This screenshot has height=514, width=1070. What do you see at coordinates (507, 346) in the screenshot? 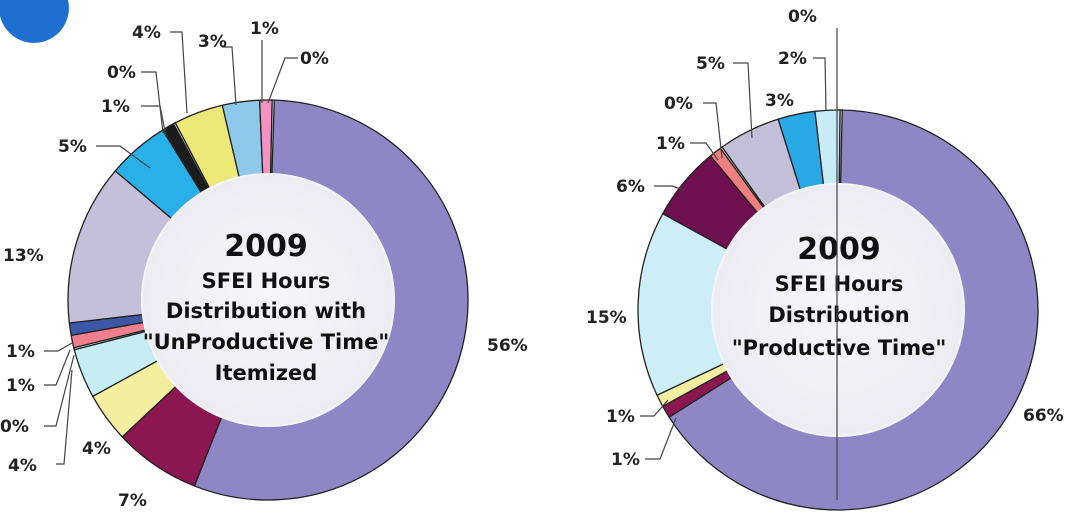
I see `label-56pct: 56%` at bounding box center [507, 346].